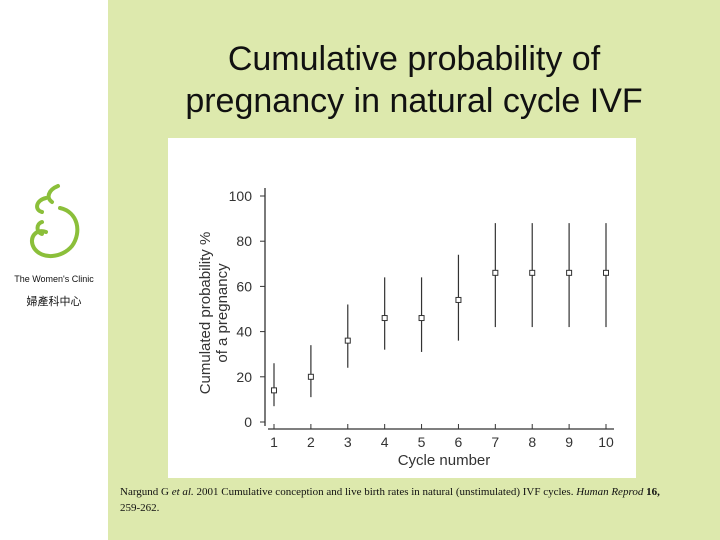 Image resolution: width=720 pixels, height=540 pixels. Describe the element at coordinates (414, 101) in the screenshot. I see `slide-title-line-2: pregnancy in natural cycle IVF` at that location.